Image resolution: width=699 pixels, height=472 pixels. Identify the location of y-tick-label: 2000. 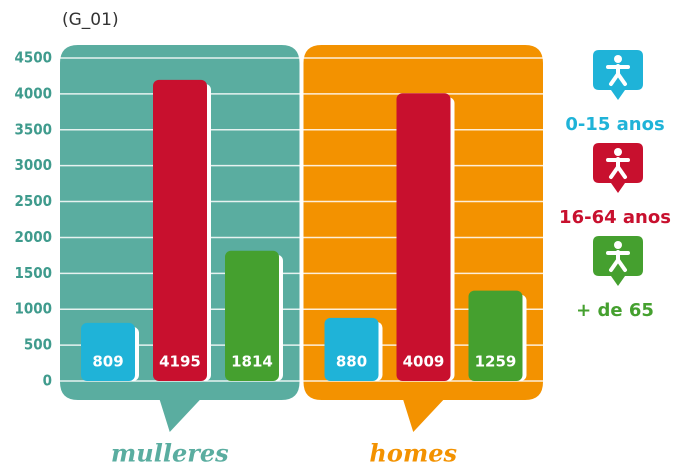
(33, 237).